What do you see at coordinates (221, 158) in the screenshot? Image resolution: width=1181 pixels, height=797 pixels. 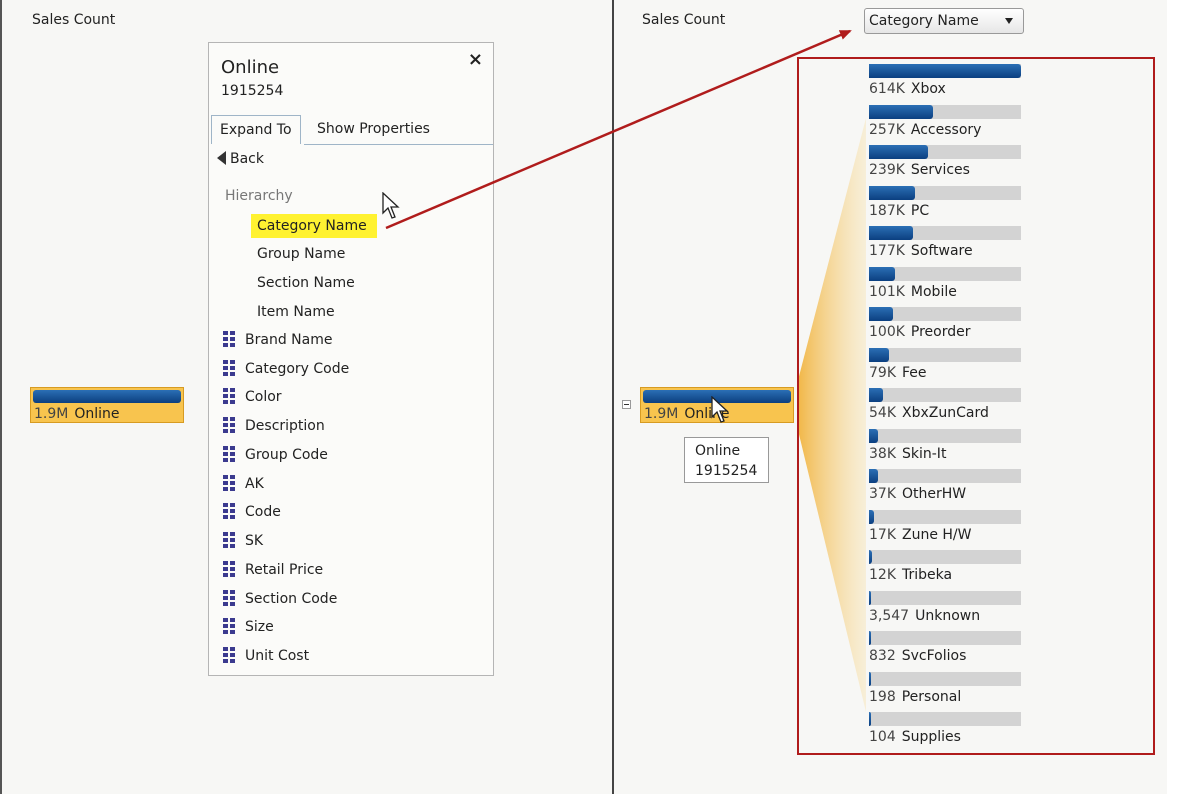 I see `back-arrow-icon` at bounding box center [221, 158].